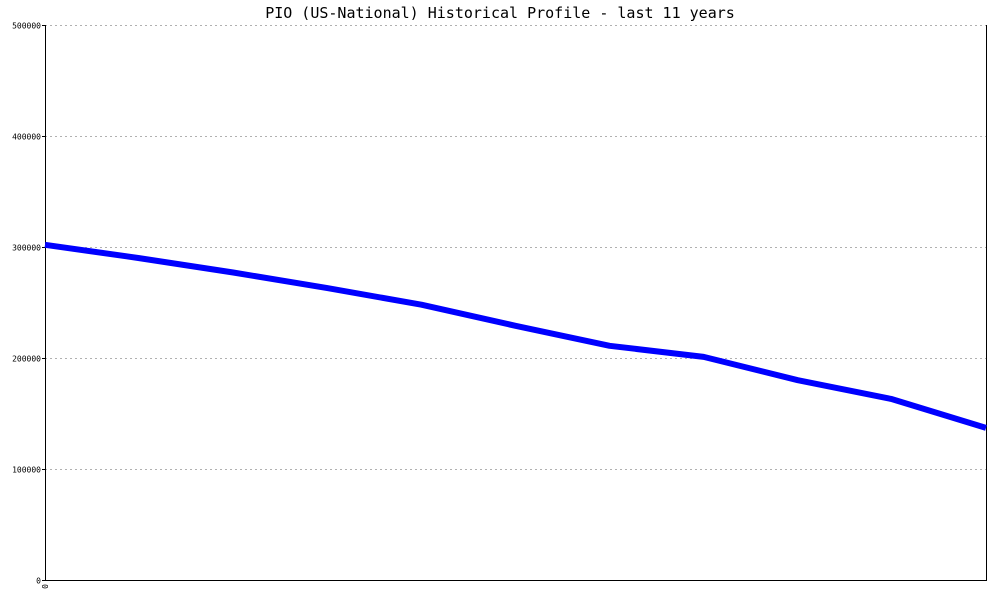 The image size is (1000, 600). What do you see at coordinates (26, 470) in the screenshot?
I see `y-tick-label: 100000` at bounding box center [26, 470].